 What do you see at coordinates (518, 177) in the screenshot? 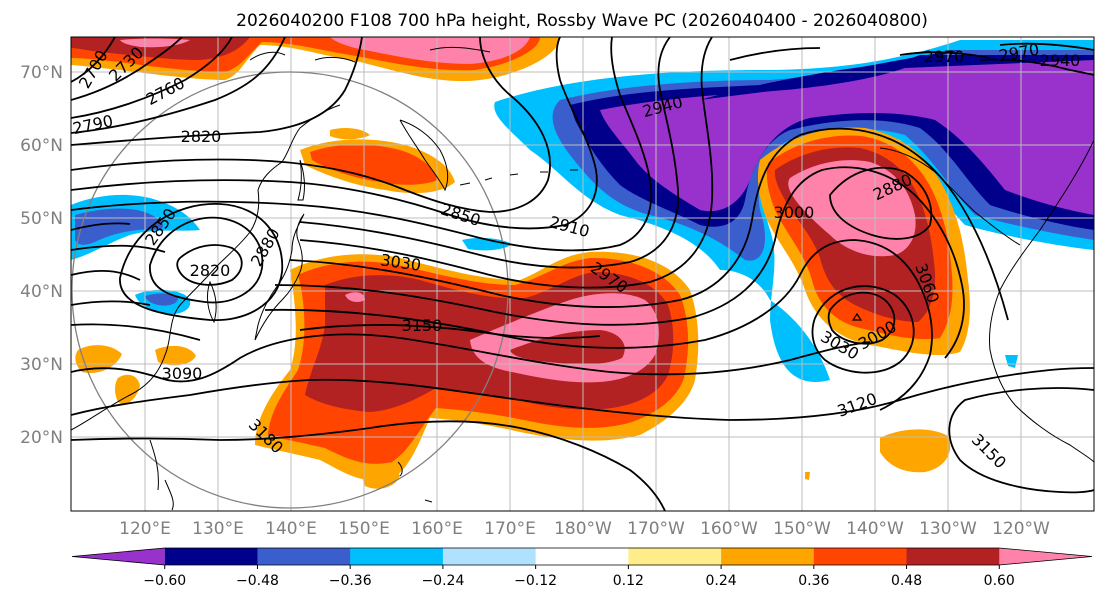
I see `coast-aleutians` at bounding box center [518, 177].